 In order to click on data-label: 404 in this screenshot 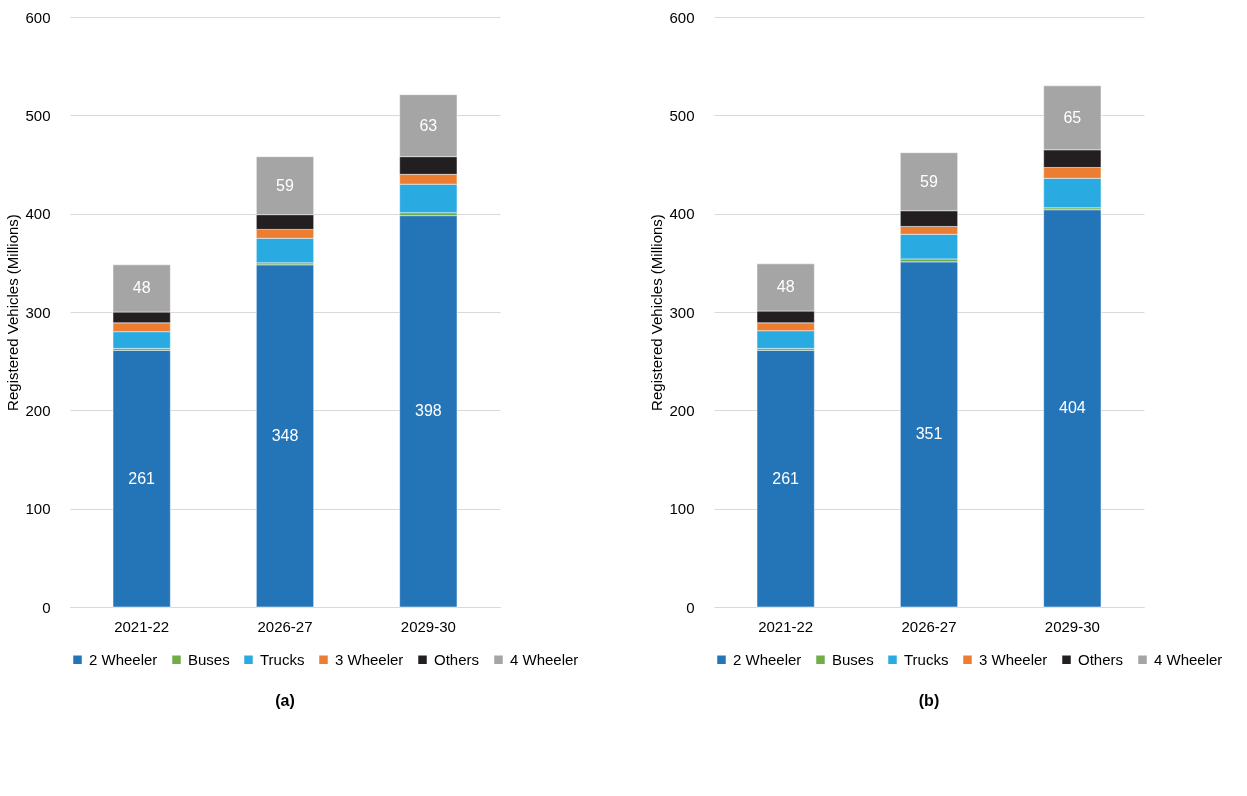, I will do `click(1072, 408)`.